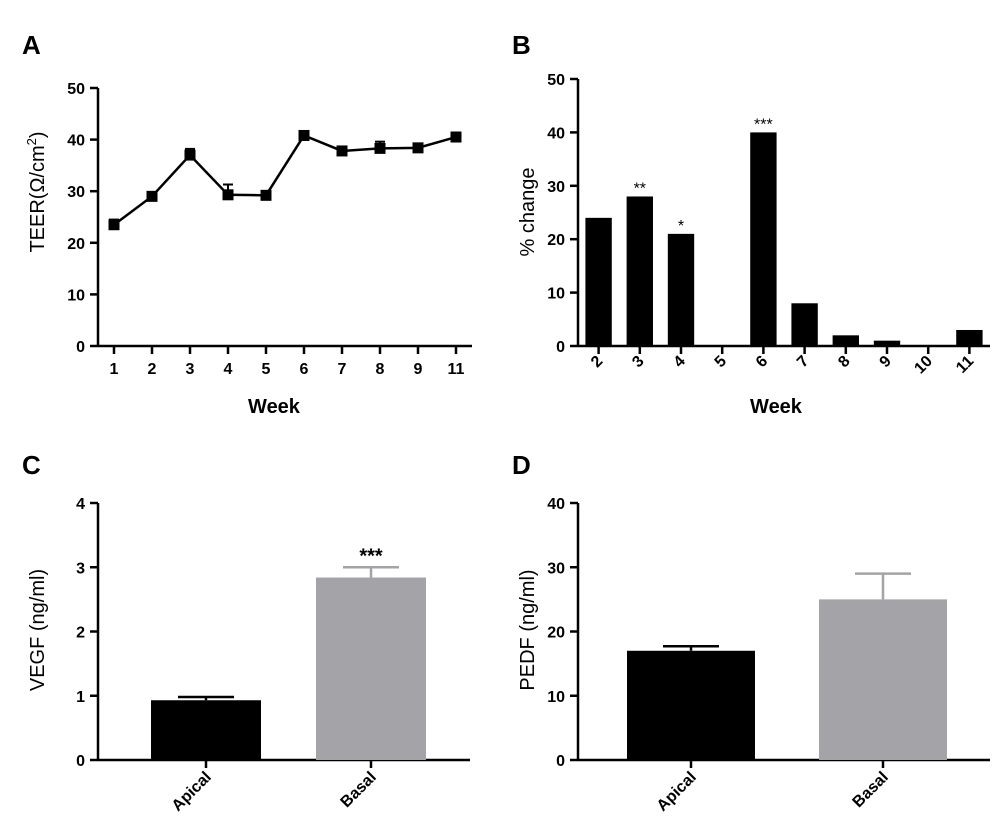 Image resolution: width=1000 pixels, height=840 pixels. What do you see at coordinates (844, 362) in the screenshot?
I see `panel-b-x-tick-label: 8` at bounding box center [844, 362].